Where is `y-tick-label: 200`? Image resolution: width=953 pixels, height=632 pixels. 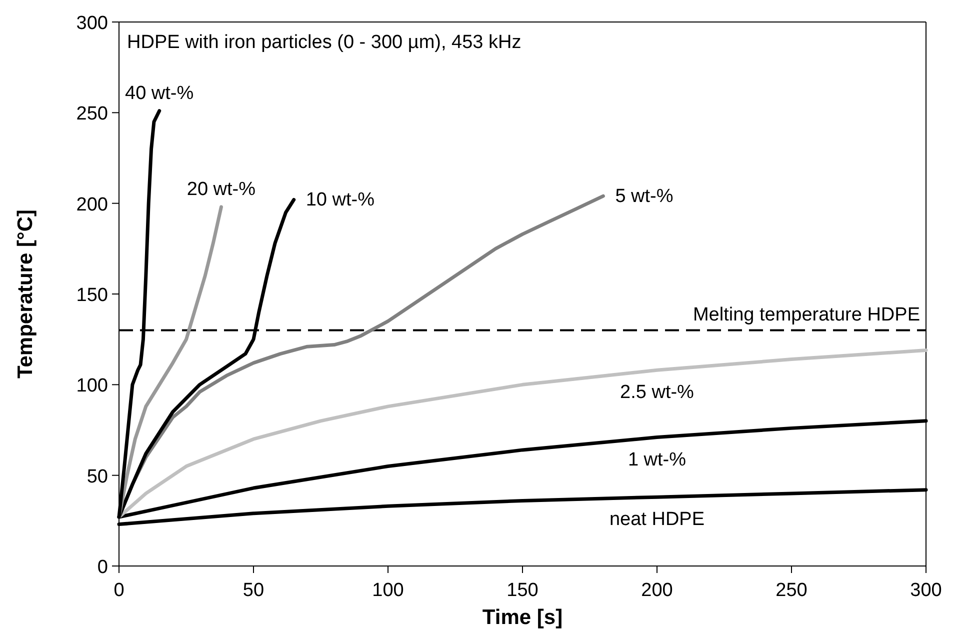 y-tick-label: 200 is located at coordinates (92, 205).